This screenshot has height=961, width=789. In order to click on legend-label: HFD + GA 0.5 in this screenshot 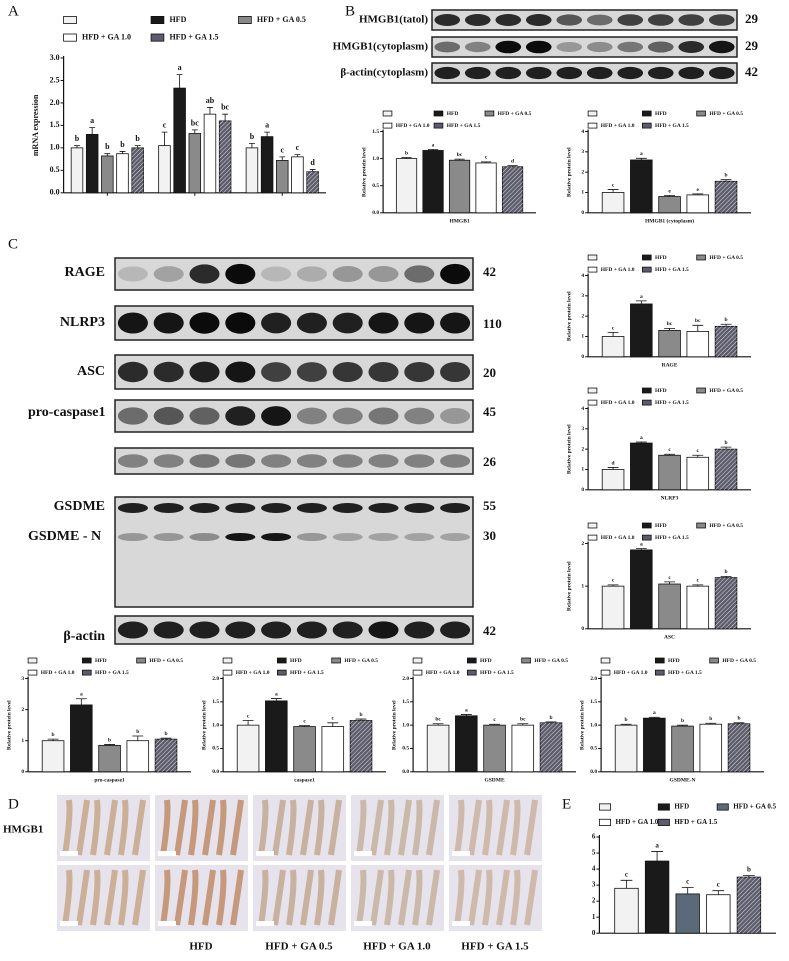, I will do `click(726, 258)`.